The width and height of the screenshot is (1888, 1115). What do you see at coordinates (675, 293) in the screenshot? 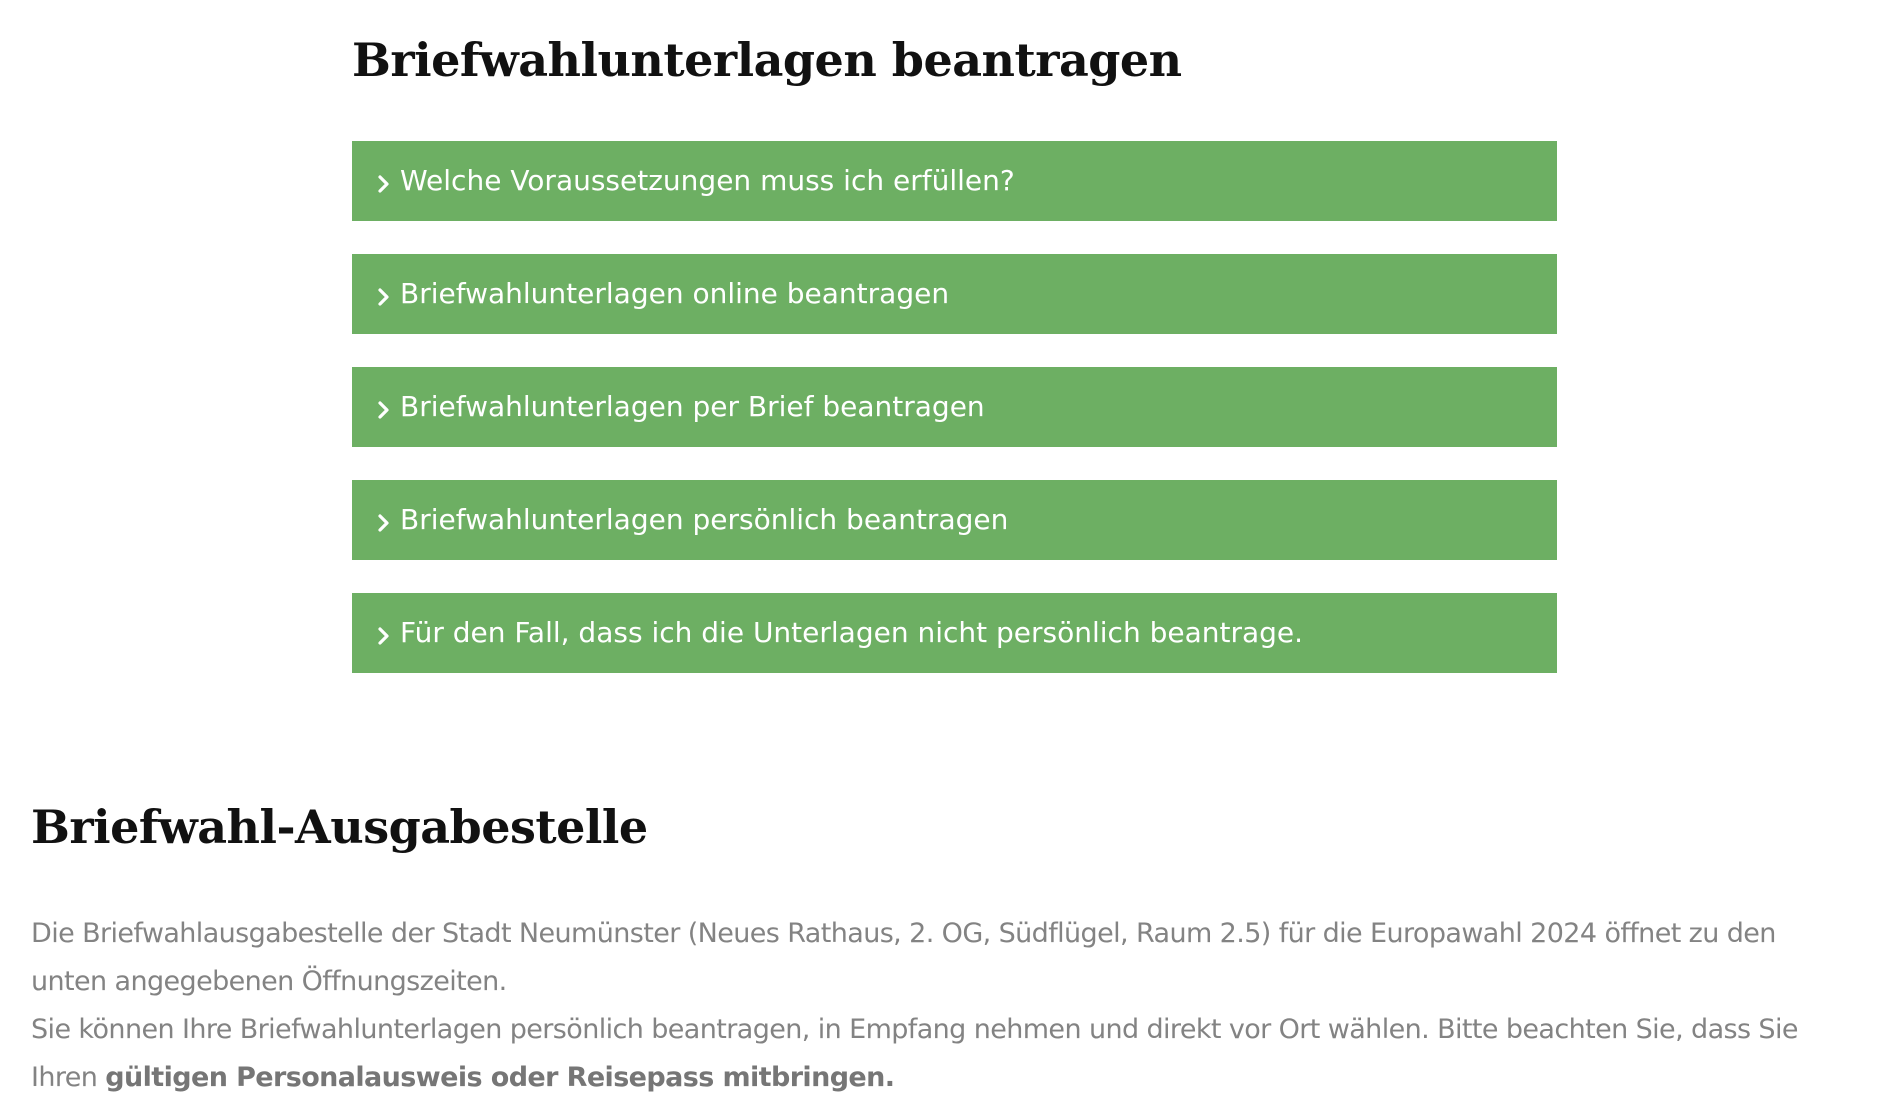
I see `accordion-item-label: Briefwahlunterlagen online beantragen` at bounding box center [675, 293].